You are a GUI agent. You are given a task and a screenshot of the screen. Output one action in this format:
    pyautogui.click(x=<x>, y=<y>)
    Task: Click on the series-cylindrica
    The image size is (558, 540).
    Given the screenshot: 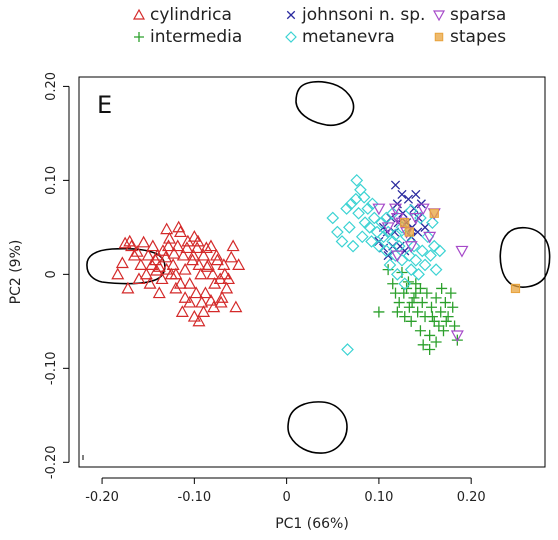 What is the action you would take?
    pyautogui.click(x=178, y=273)
    